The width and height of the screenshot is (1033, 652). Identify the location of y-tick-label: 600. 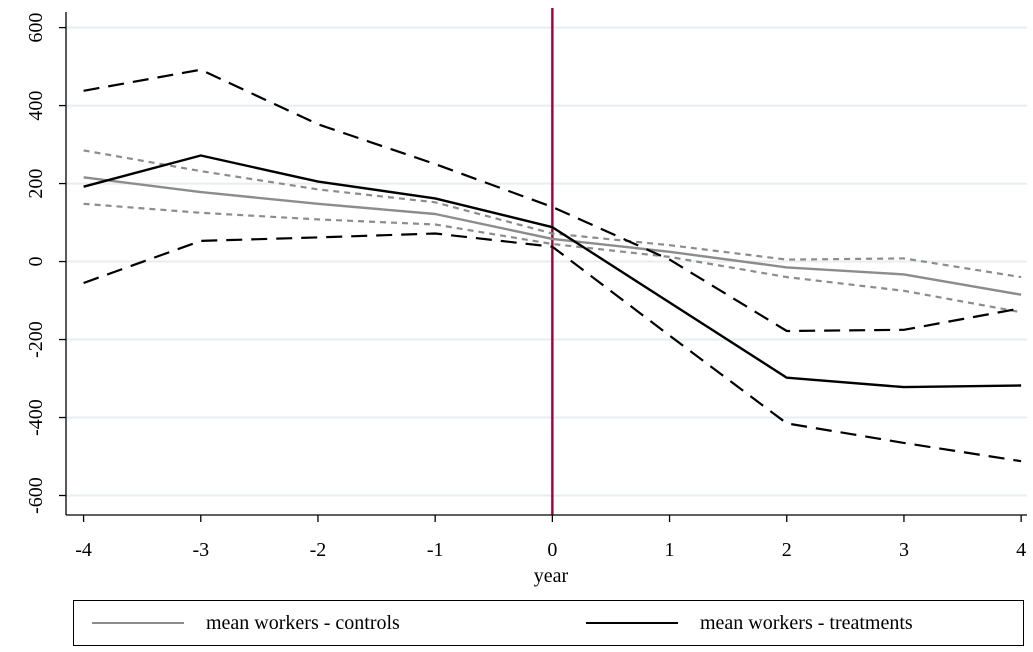
(36, 28).